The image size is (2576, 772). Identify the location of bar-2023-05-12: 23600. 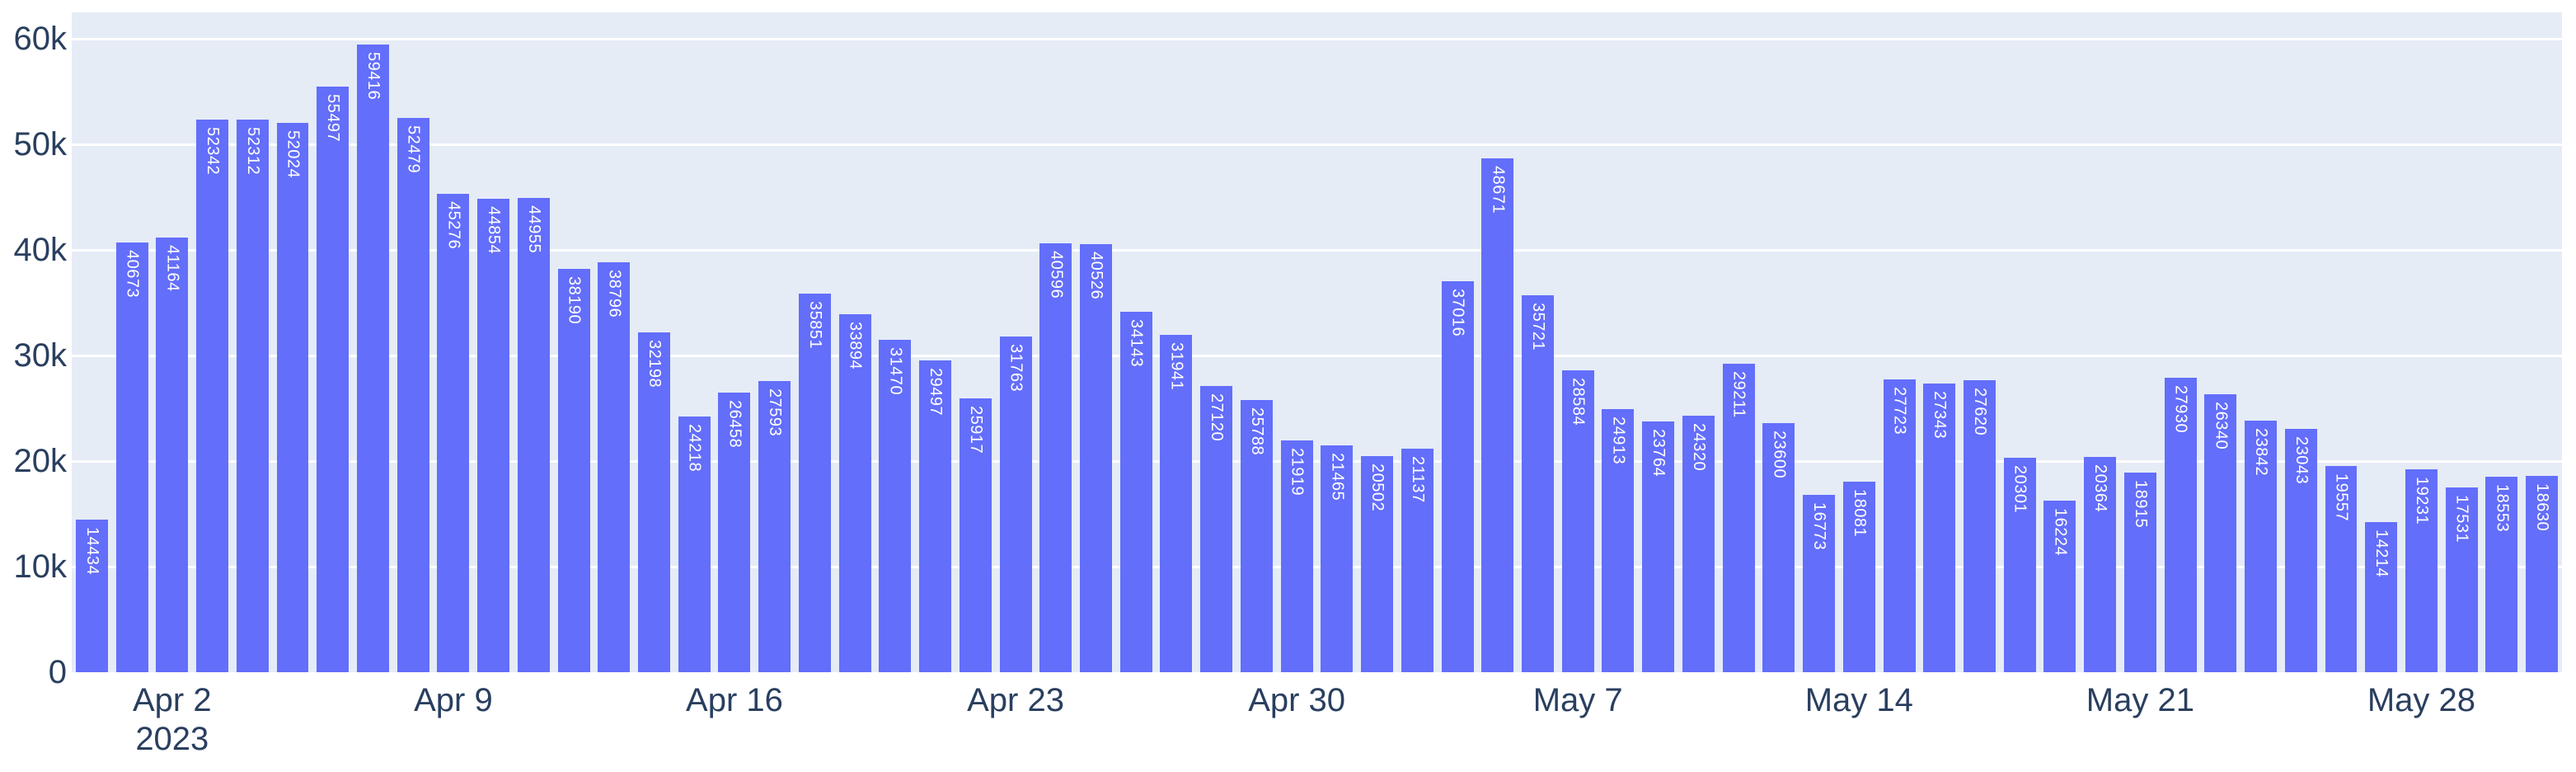
(1778, 547).